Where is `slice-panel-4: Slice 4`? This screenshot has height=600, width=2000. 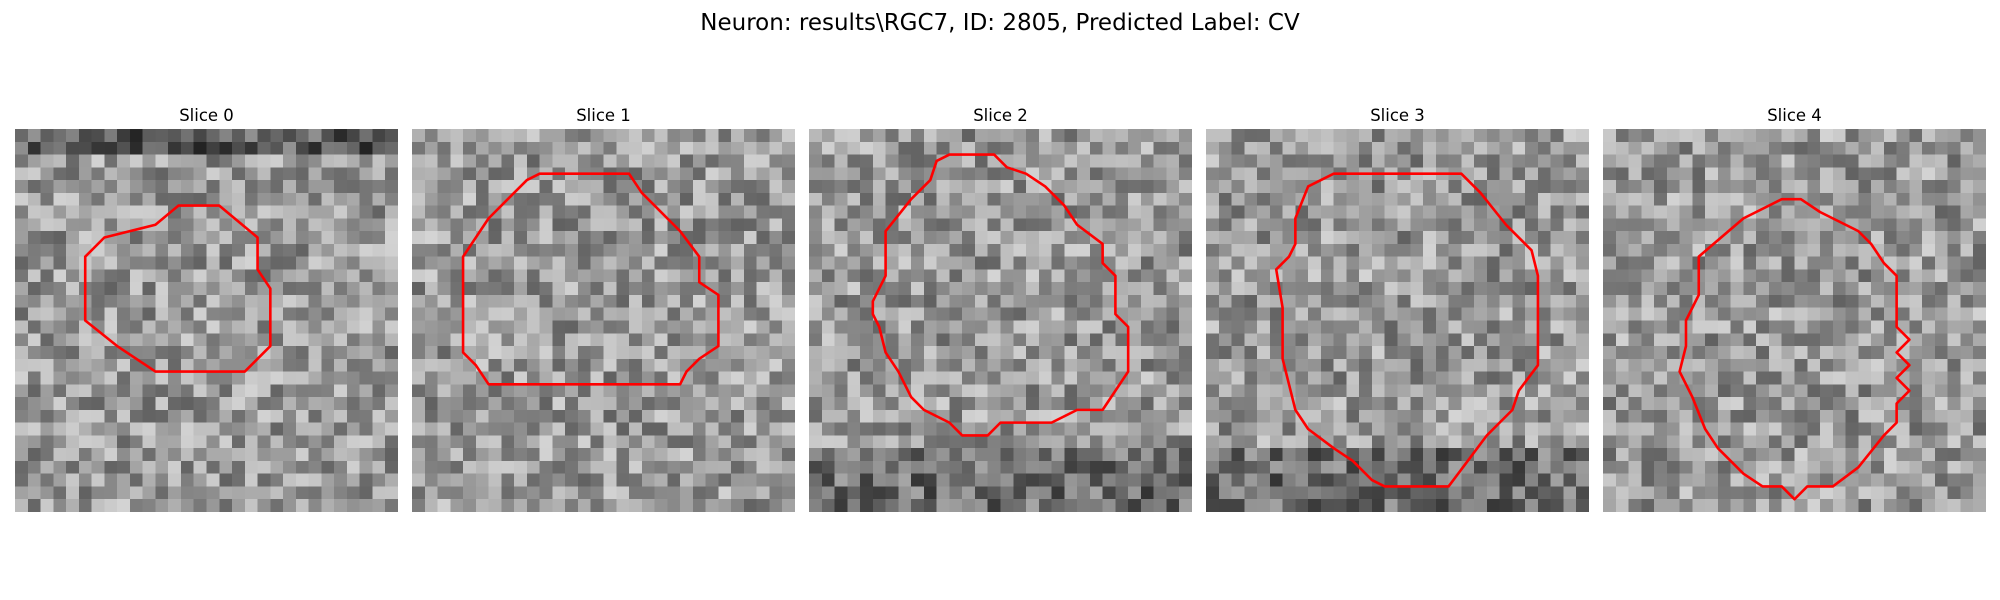 slice-panel-4: Slice 4 is located at coordinates (1794, 308).